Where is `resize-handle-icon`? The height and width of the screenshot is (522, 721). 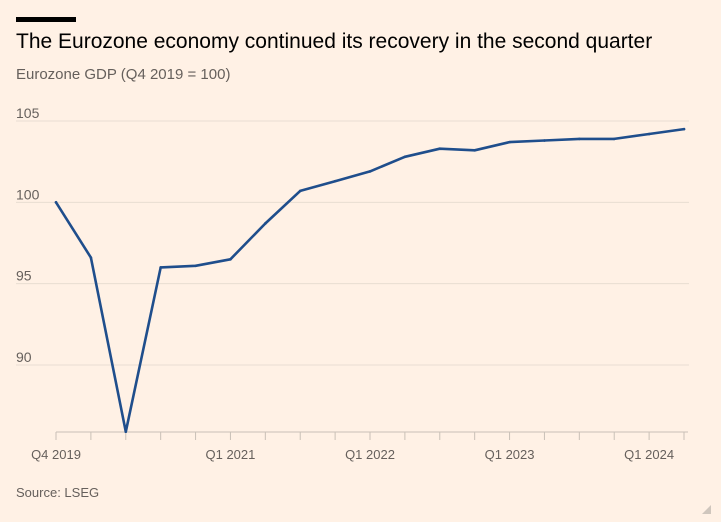 resize-handle-icon is located at coordinates (706, 509).